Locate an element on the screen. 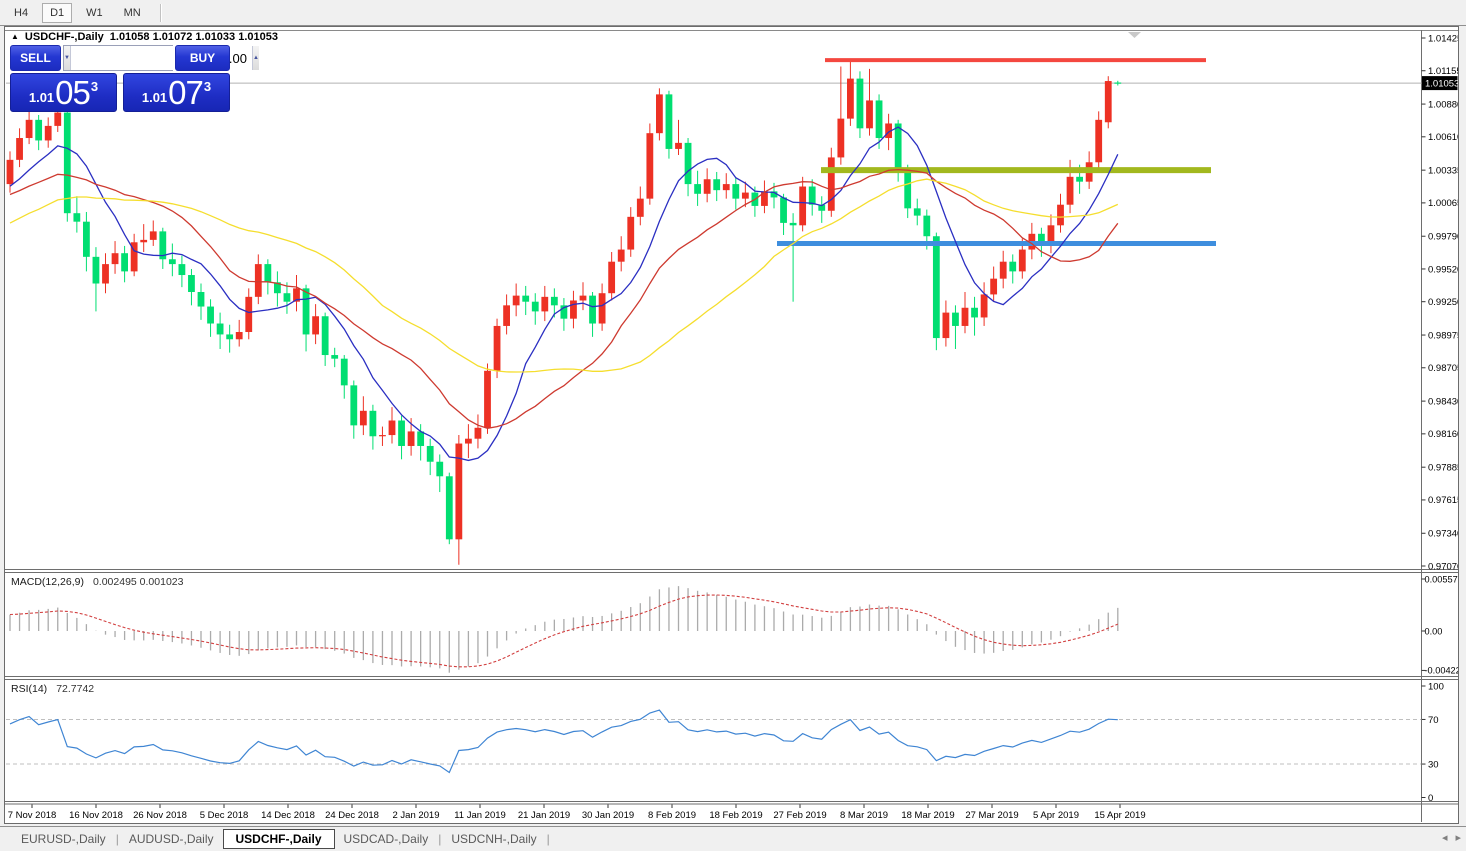  symbol-tab-usdcnh: USDCNH-,Daily is located at coordinates (494, 839).